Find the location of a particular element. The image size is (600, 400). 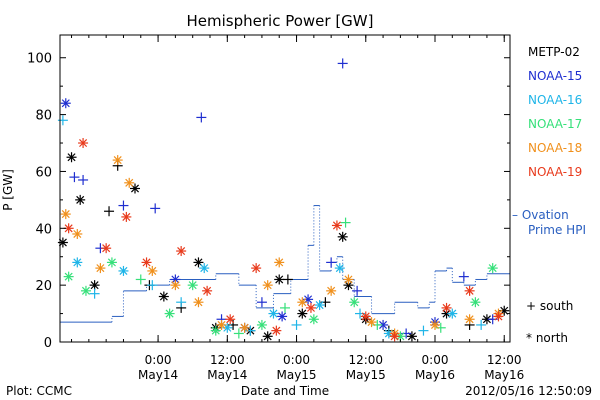

chart-title: Hemispheric Power [GW] is located at coordinates (280, 21).